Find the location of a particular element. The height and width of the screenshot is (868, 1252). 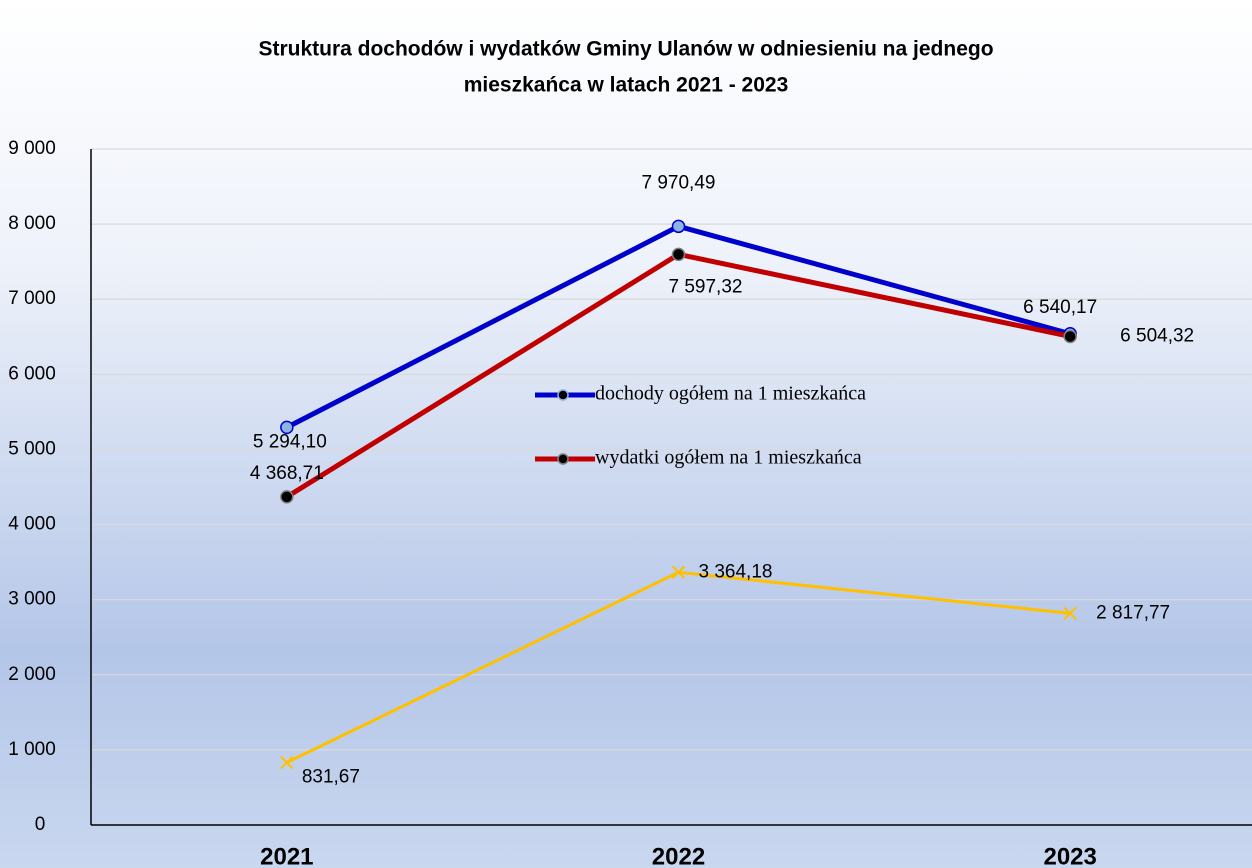

y-tick-label: 4 000 is located at coordinates (32, 524).